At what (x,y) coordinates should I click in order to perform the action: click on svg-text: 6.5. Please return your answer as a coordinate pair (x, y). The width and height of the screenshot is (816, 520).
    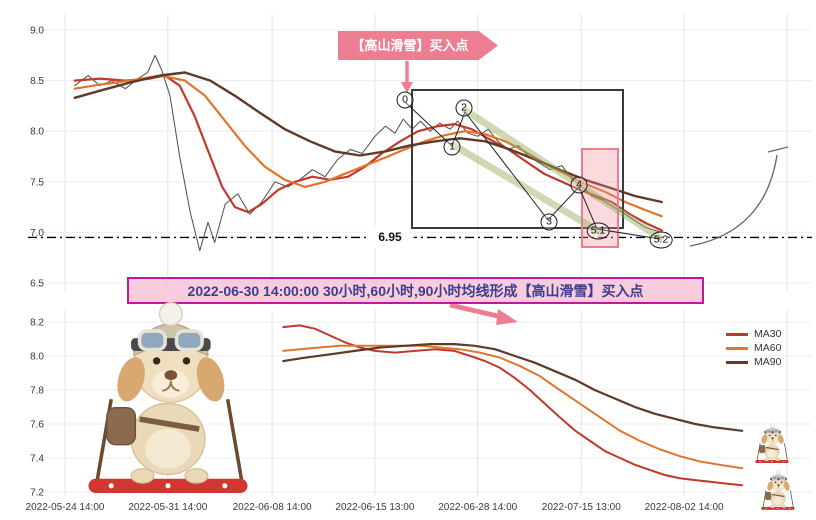
    Looking at the image, I should click on (37, 284).